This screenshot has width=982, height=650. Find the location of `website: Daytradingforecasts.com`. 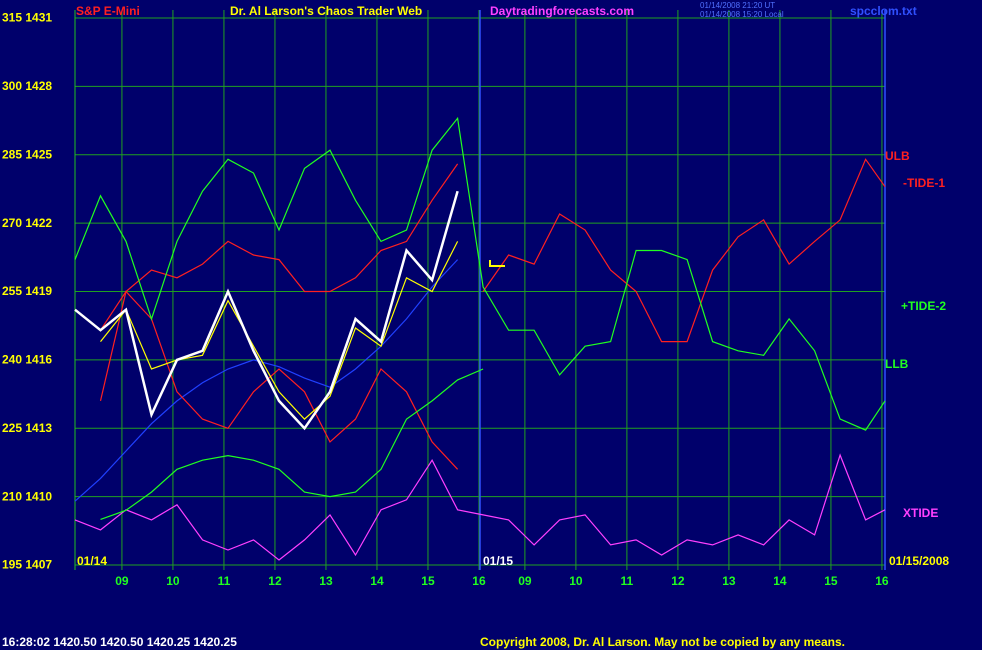

website: Daytradingforecasts.com is located at coordinates (562, 11).